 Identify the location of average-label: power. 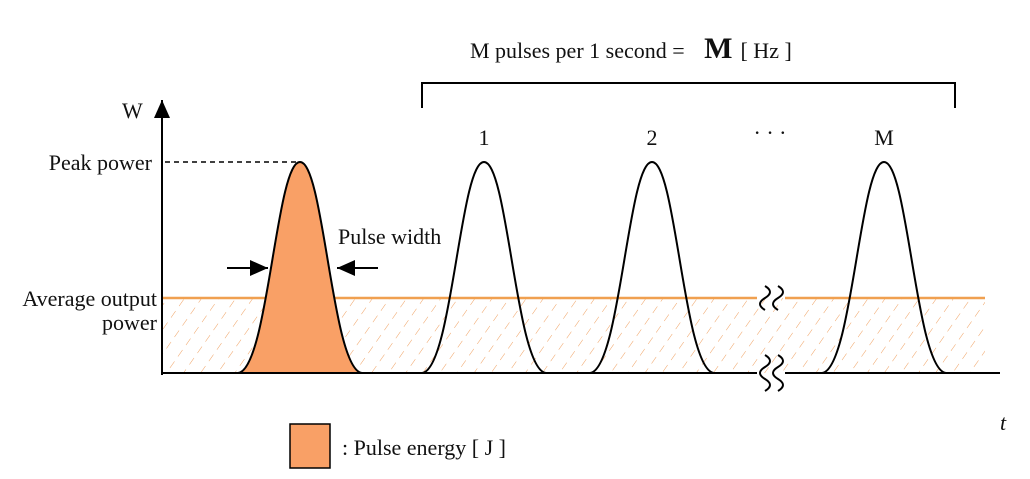
(130, 322).